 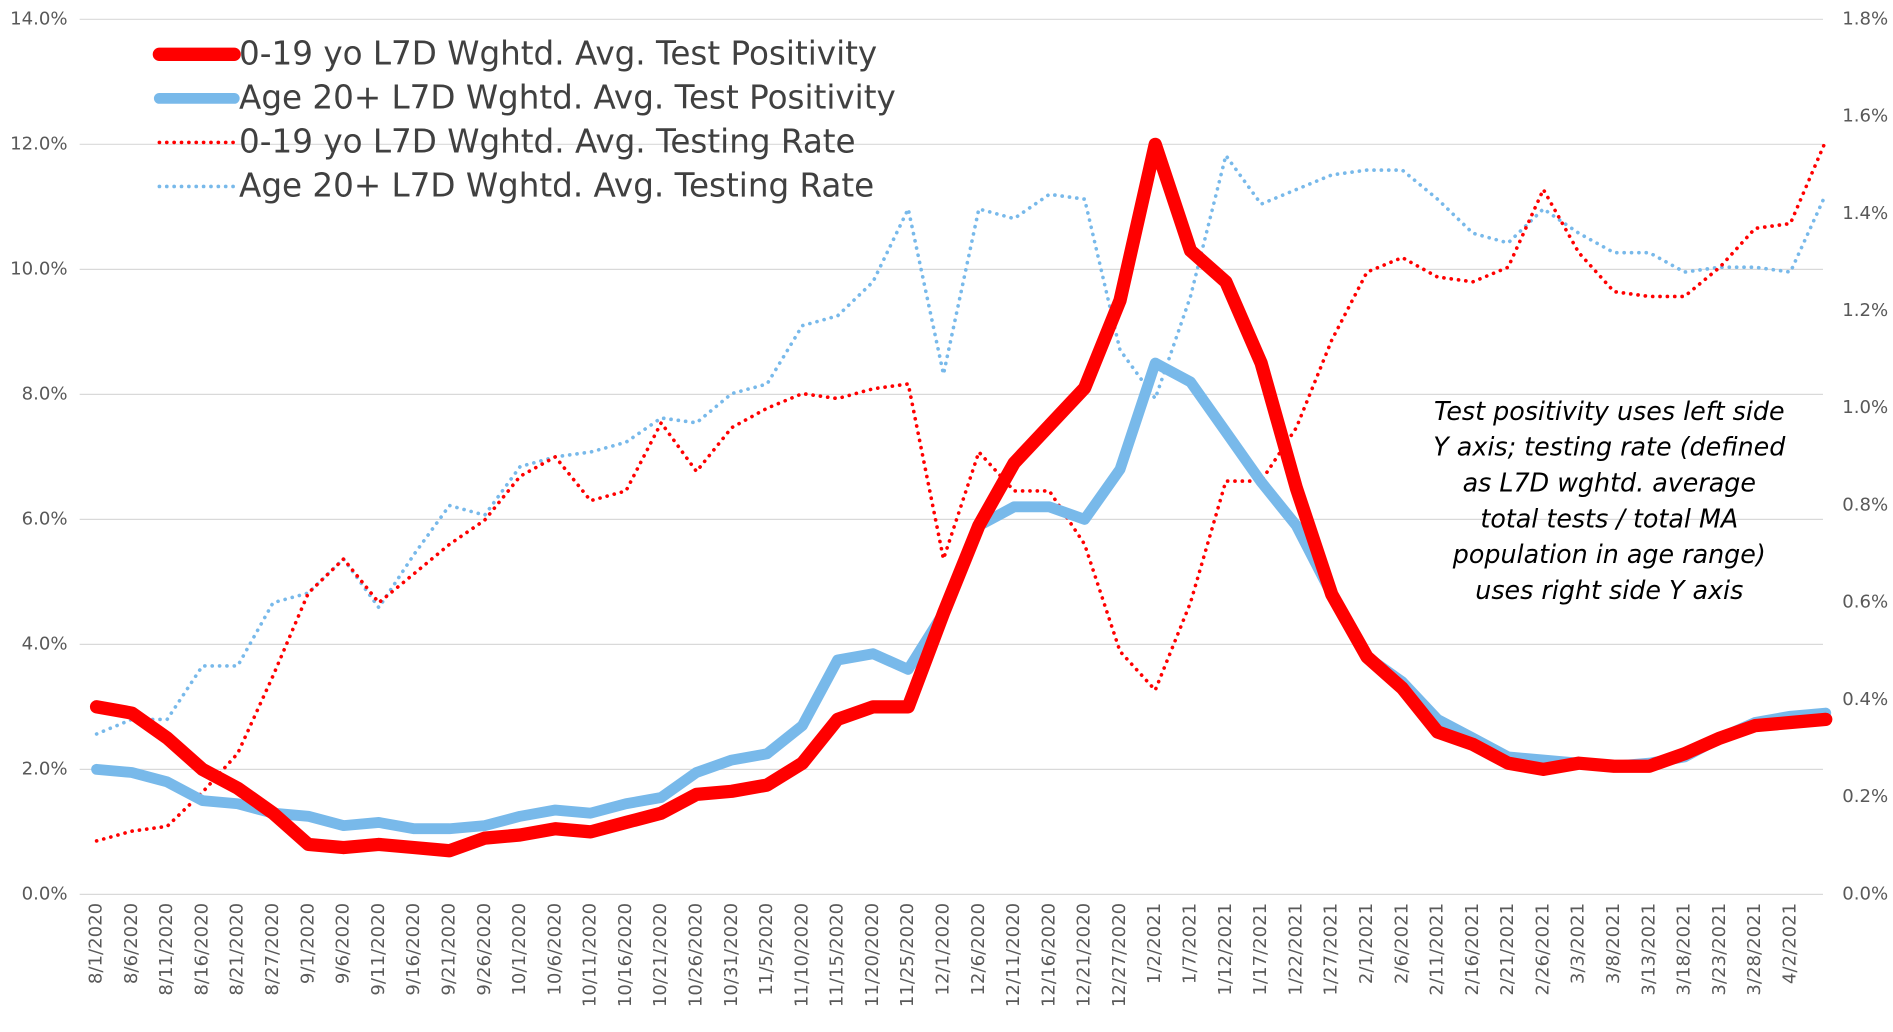 What do you see at coordinates (1865, 18) in the screenshot?
I see `y2-tick-label: 1.8%` at bounding box center [1865, 18].